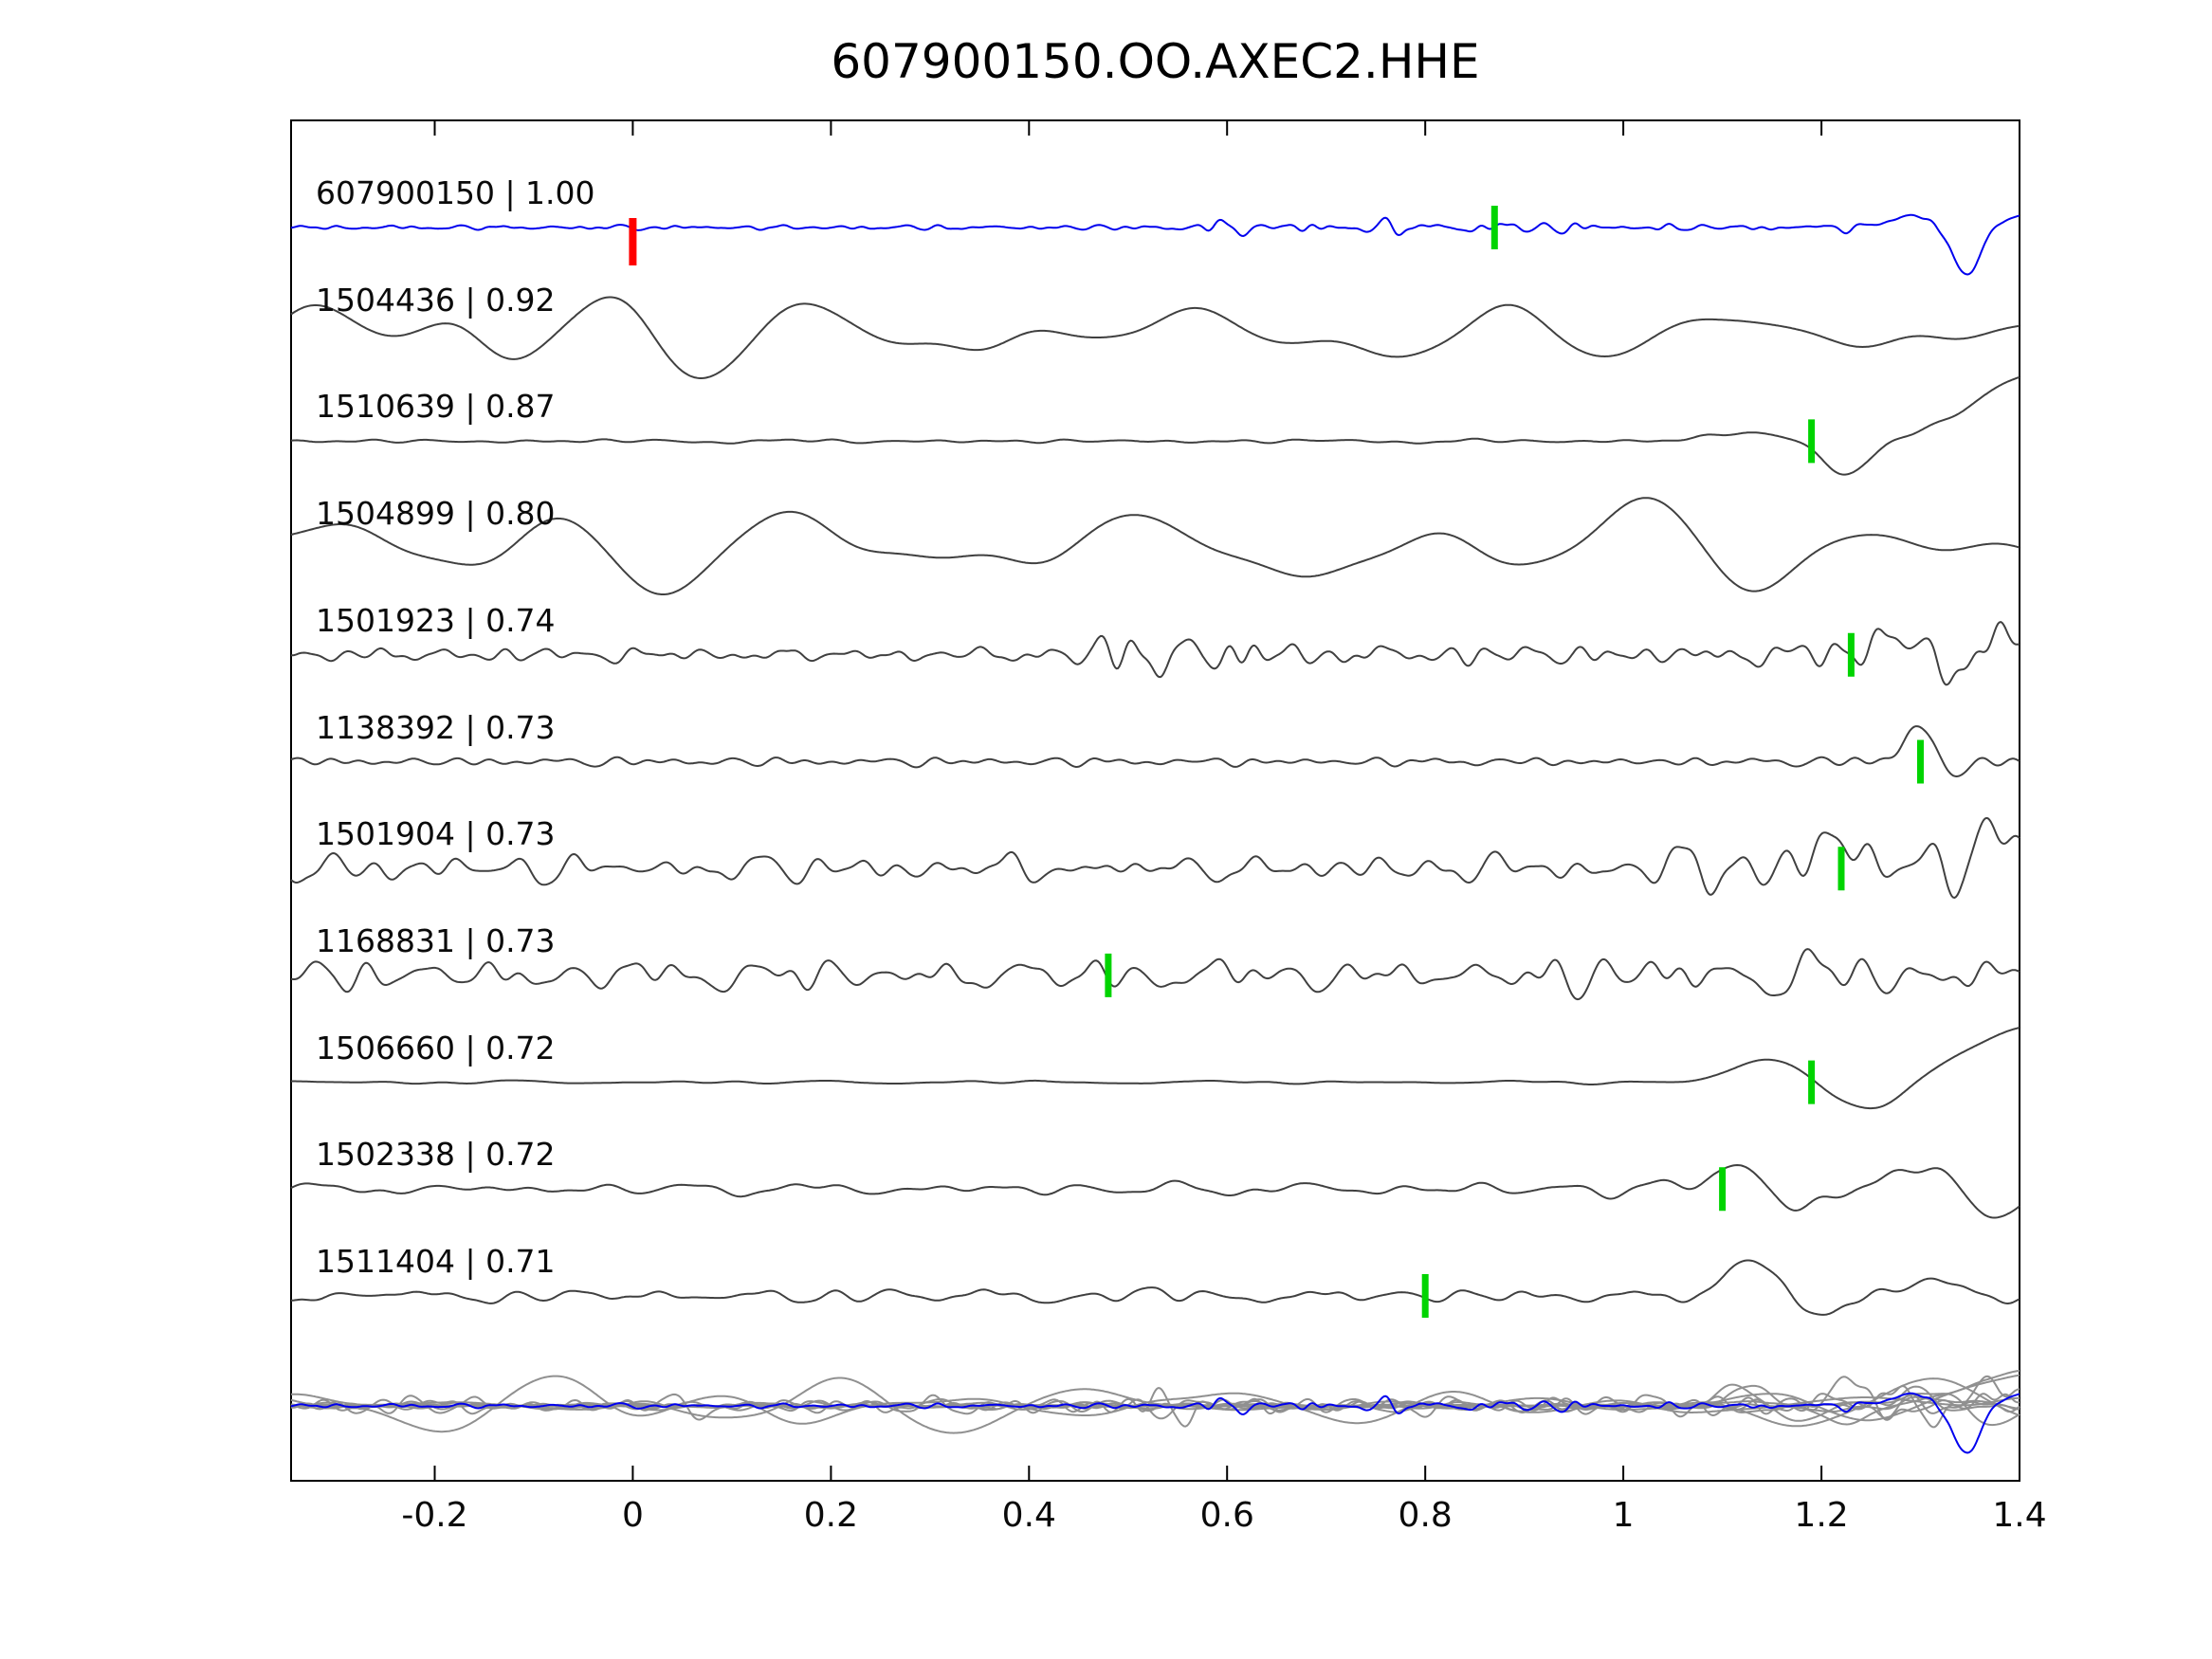 The height and width of the screenshot is (1659, 2212). What do you see at coordinates (434, 1515) in the screenshot?
I see `x-tick-label: -0.2` at bounding box center [434, 1515].